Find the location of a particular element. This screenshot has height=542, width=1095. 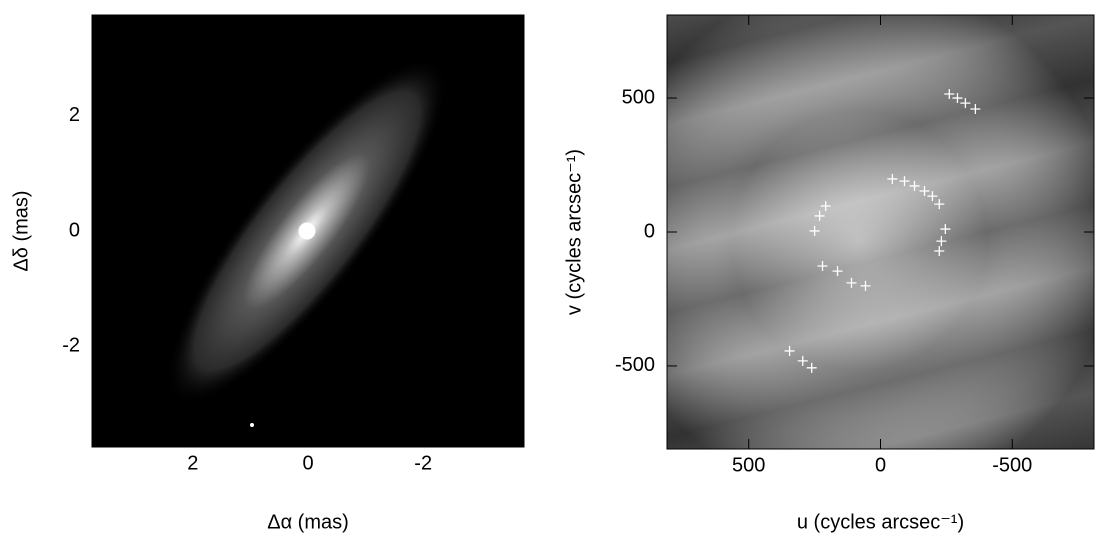

y-axis-label: v (cycles arcsec⁻¹) is located at coordinates (574, 232).